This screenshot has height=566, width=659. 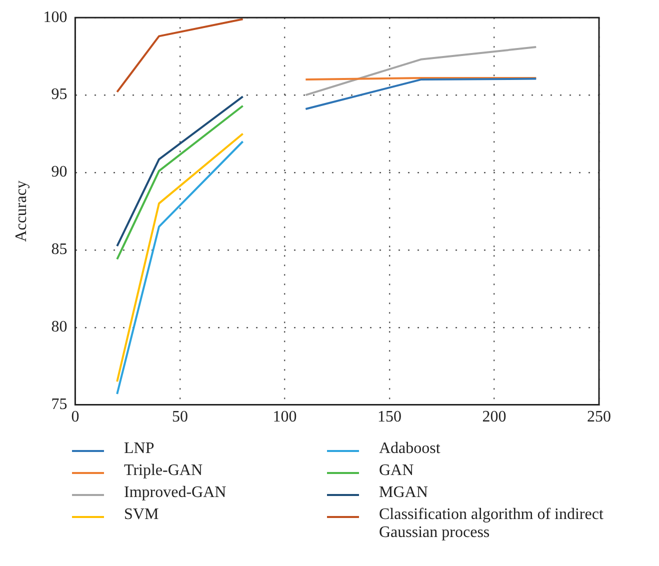 What do you see at coordinates (59, 405) in the screenshot?
I see `y-tick-label: 75` at bounding box center [59, 405].